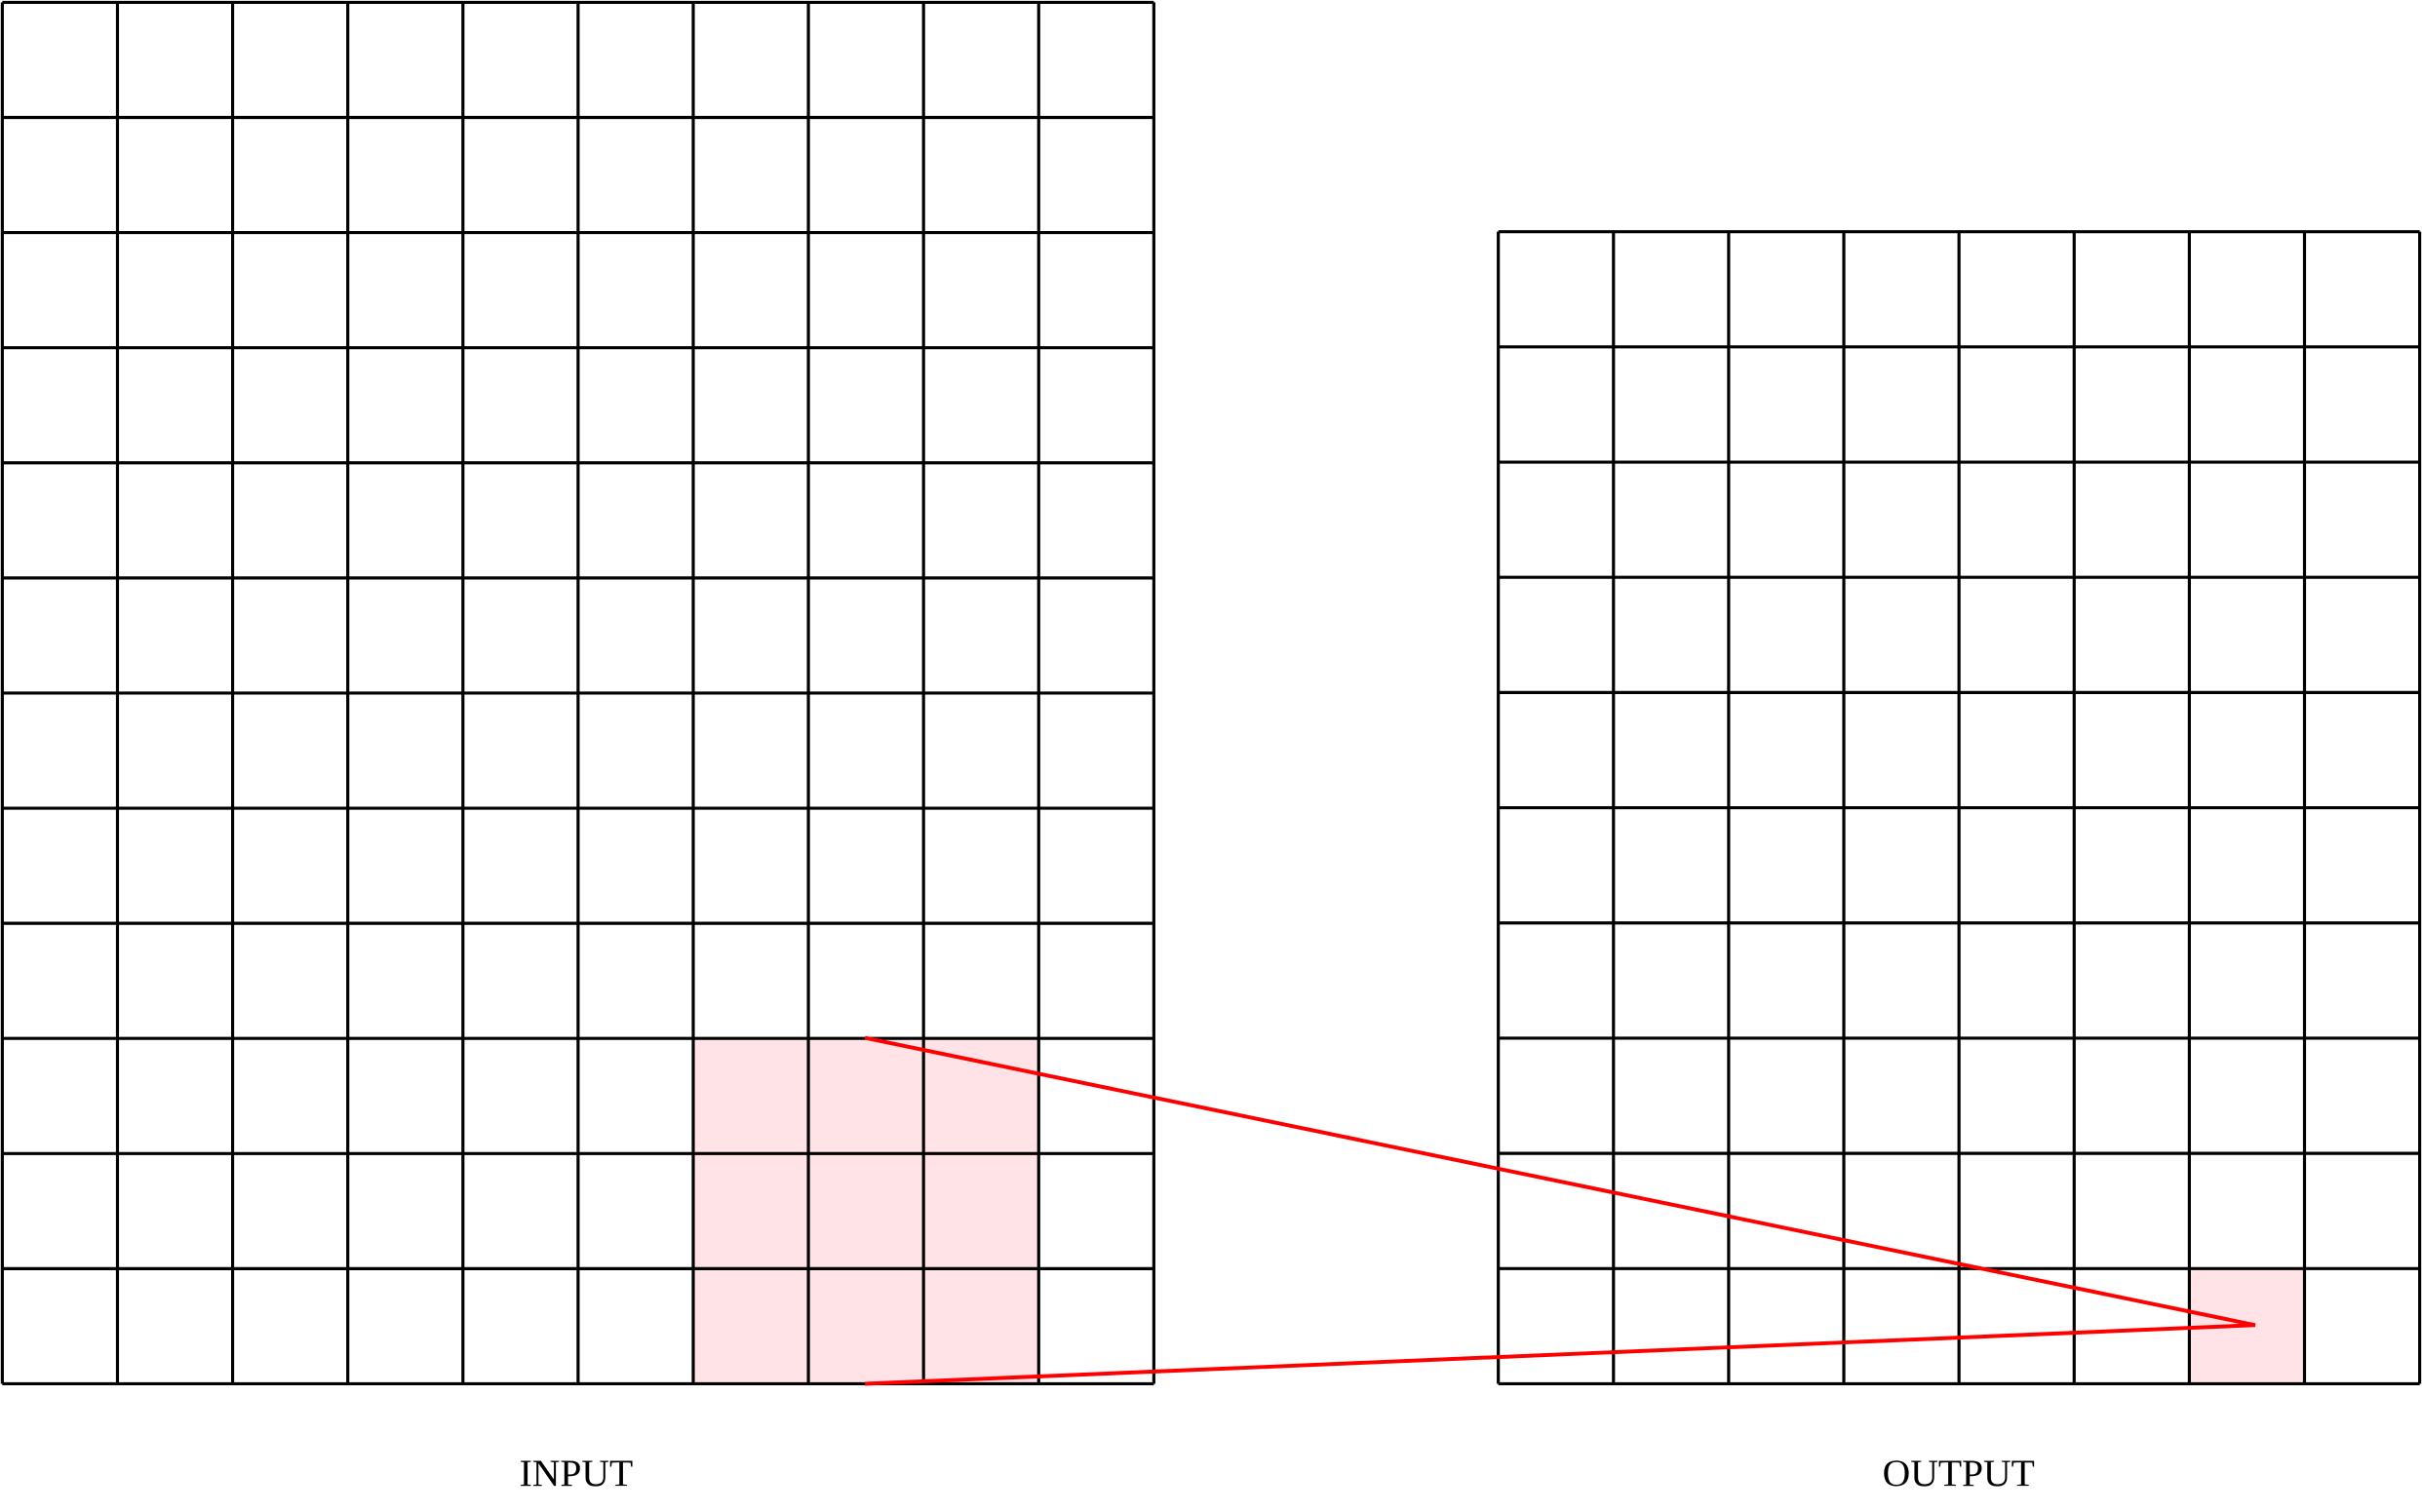 The image size is (2422, 1512). What do you see at coordinates (864, 1210) in the screenshot?
I see `receptive-field` at bounding box center [864, 1210].